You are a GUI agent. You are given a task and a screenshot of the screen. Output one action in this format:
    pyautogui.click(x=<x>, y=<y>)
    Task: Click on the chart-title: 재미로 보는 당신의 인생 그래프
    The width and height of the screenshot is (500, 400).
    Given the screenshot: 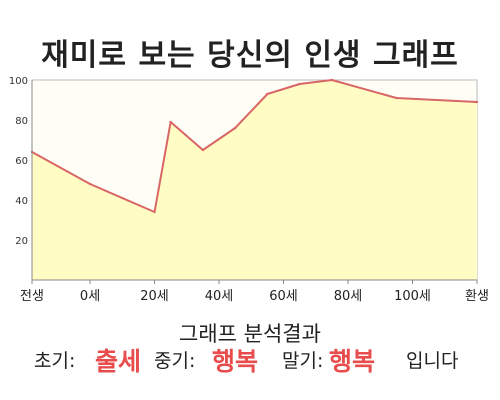 What is the action you would take?
    pyautogui.click(x=250, y=55)
    